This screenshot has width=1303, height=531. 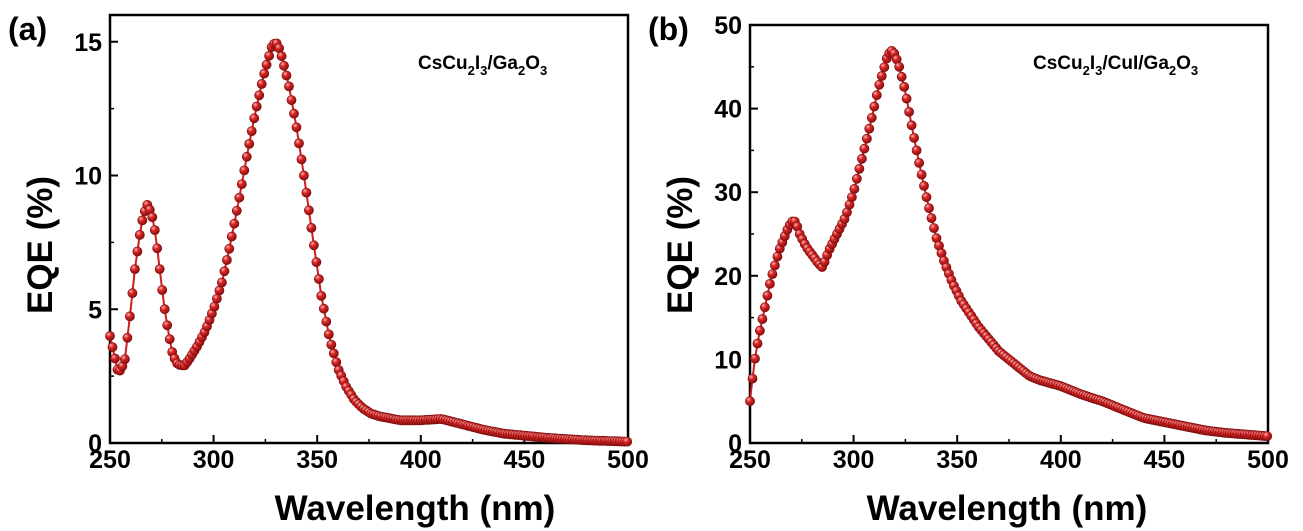 I want to click on x-tick-label: 300, so click(x=214, y=460).